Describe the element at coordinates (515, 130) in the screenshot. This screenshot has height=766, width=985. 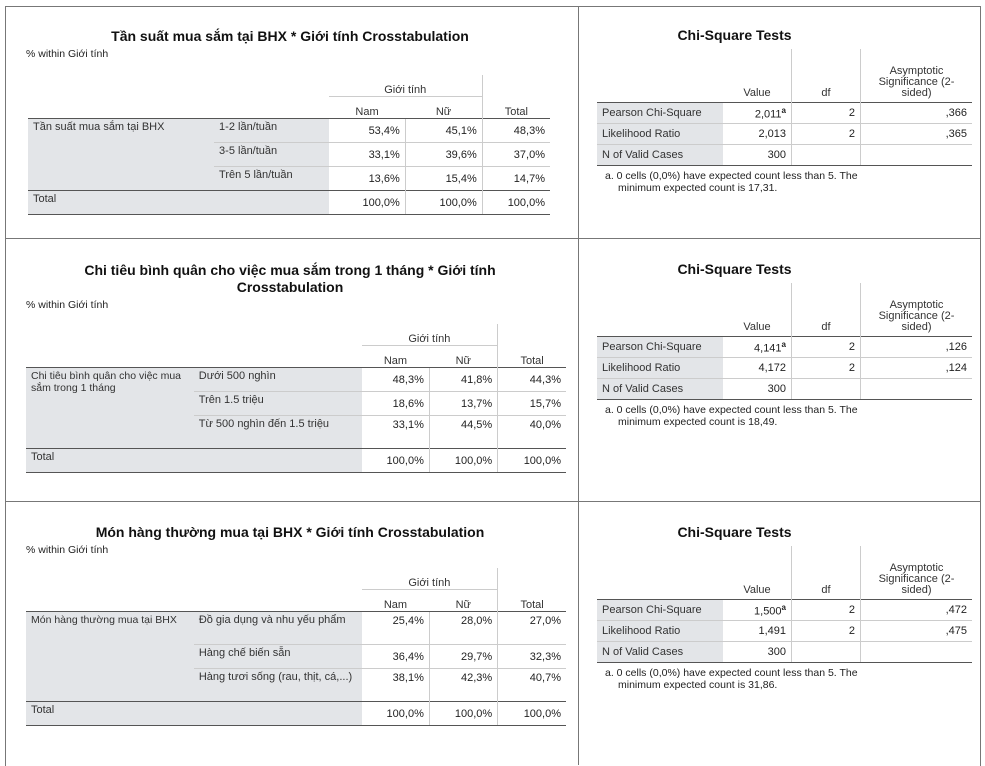
I see `cell-value: 48,3%` at that location.